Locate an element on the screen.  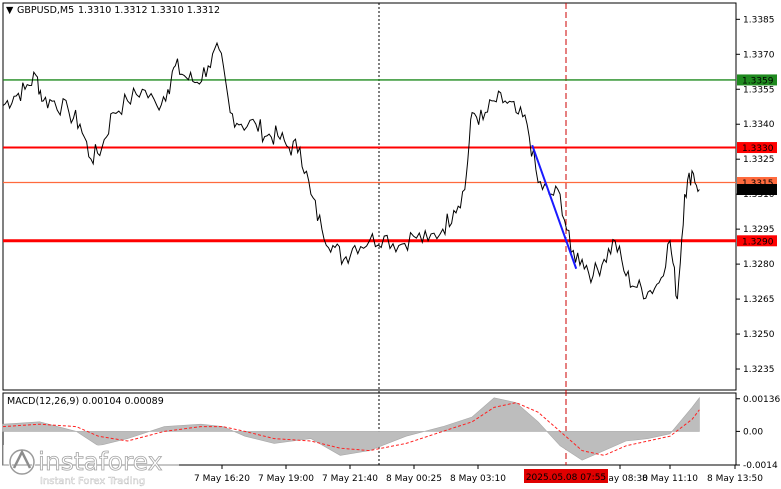
price-tick-label: 1.3310 is located at coordinates (759, 195).